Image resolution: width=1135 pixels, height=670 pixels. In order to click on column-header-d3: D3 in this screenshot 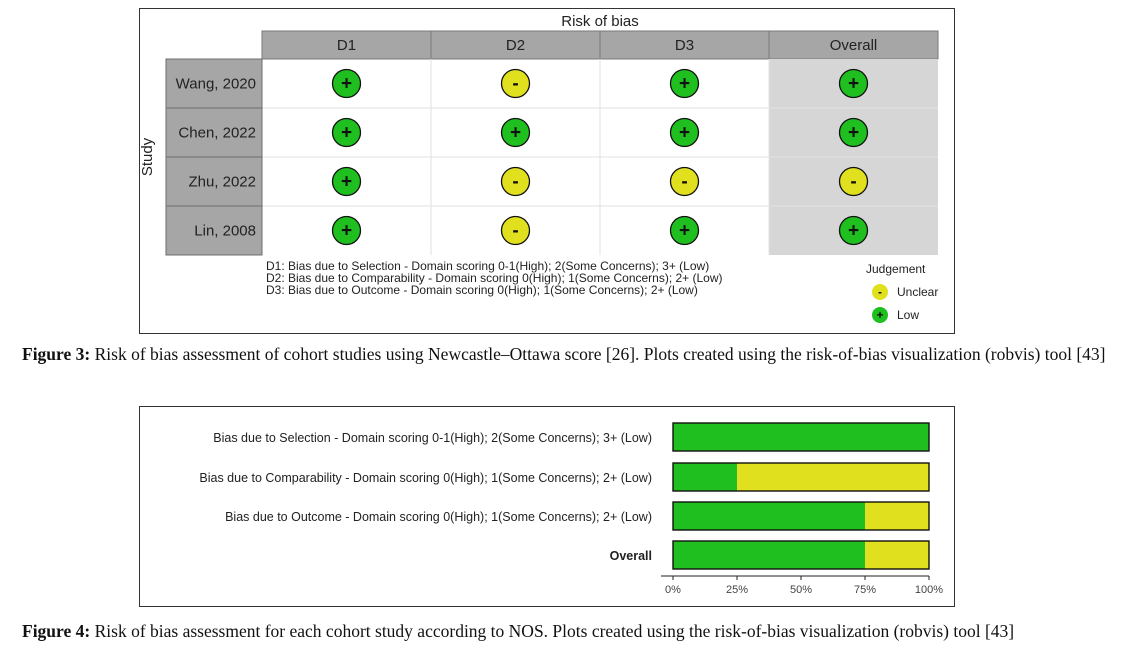, I will do `click(684, 45)`.